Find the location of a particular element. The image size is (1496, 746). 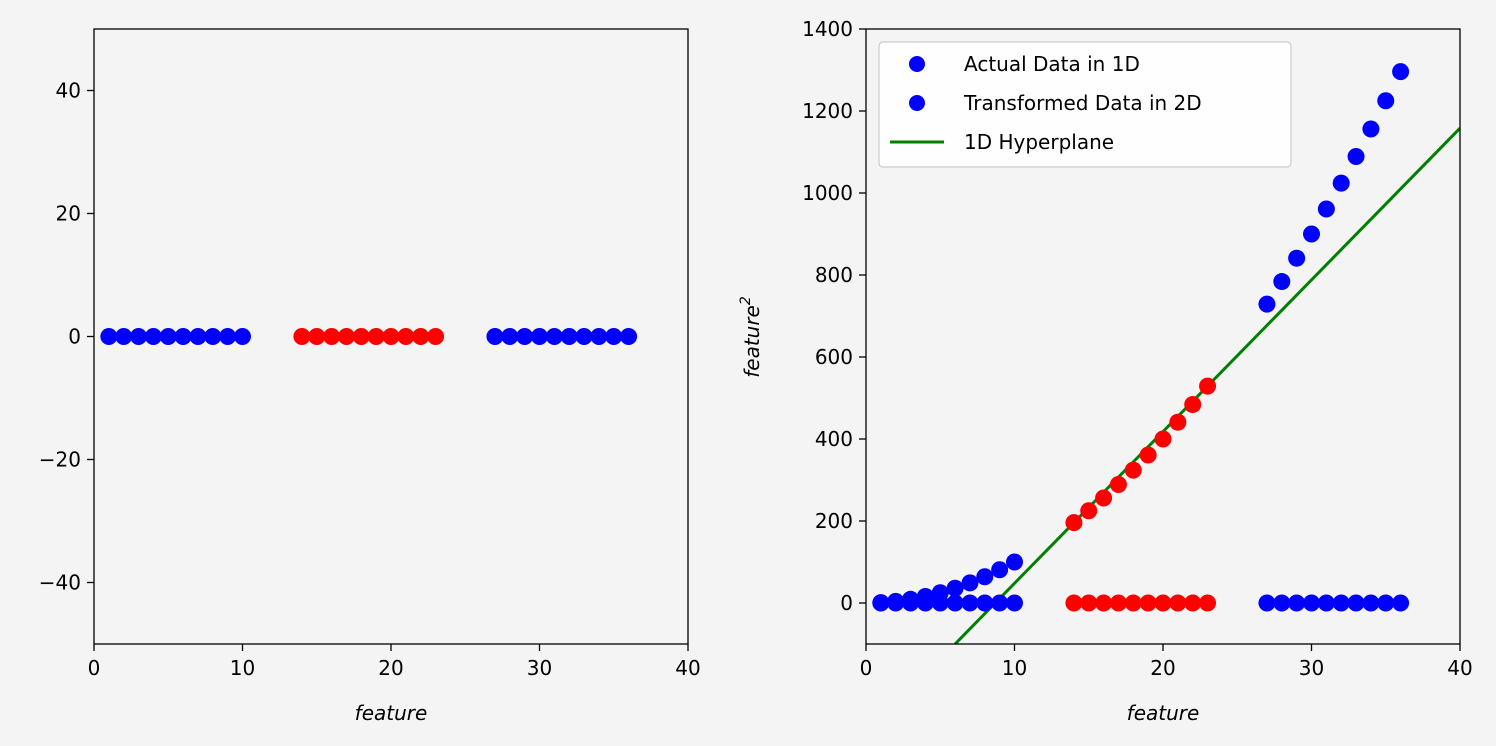

right-y-tick-label: 800 is located at coordinates (834, 275).